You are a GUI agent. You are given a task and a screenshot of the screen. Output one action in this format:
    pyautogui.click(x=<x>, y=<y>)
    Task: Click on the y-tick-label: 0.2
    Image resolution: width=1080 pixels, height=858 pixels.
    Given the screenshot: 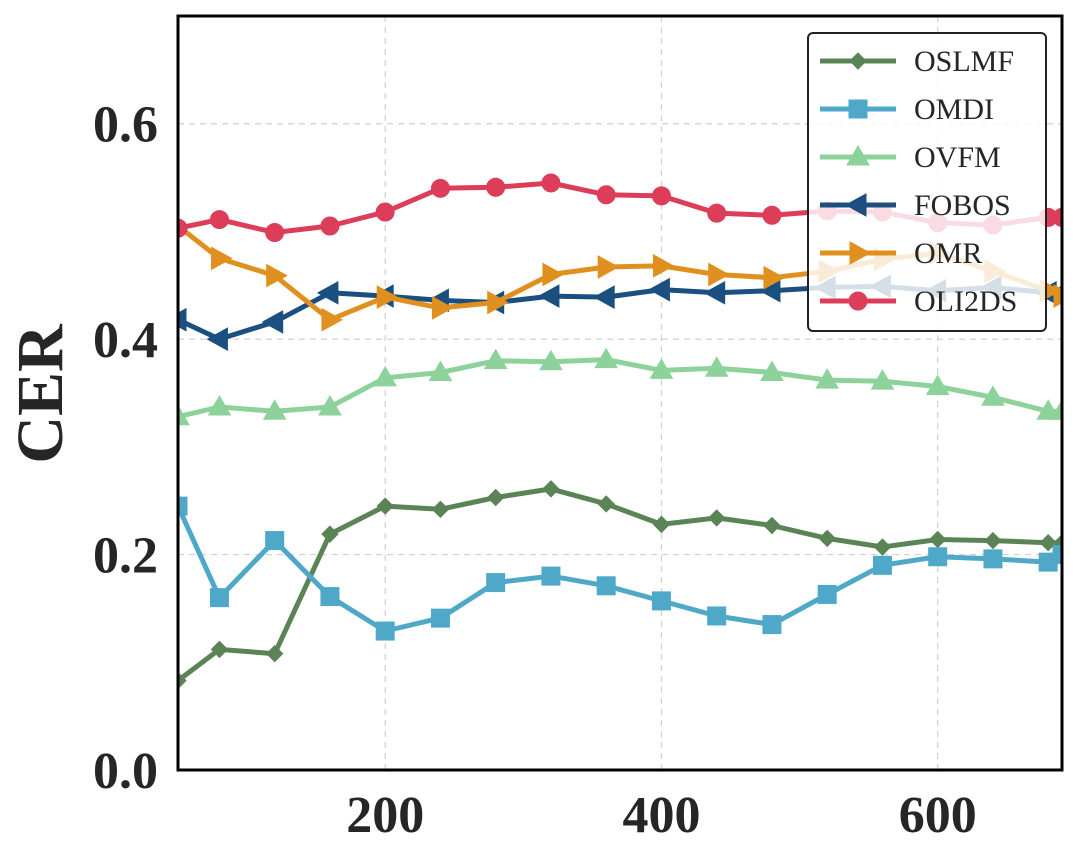 What is the action you would take?
    pyautogui.click(x=125, y=556)
    